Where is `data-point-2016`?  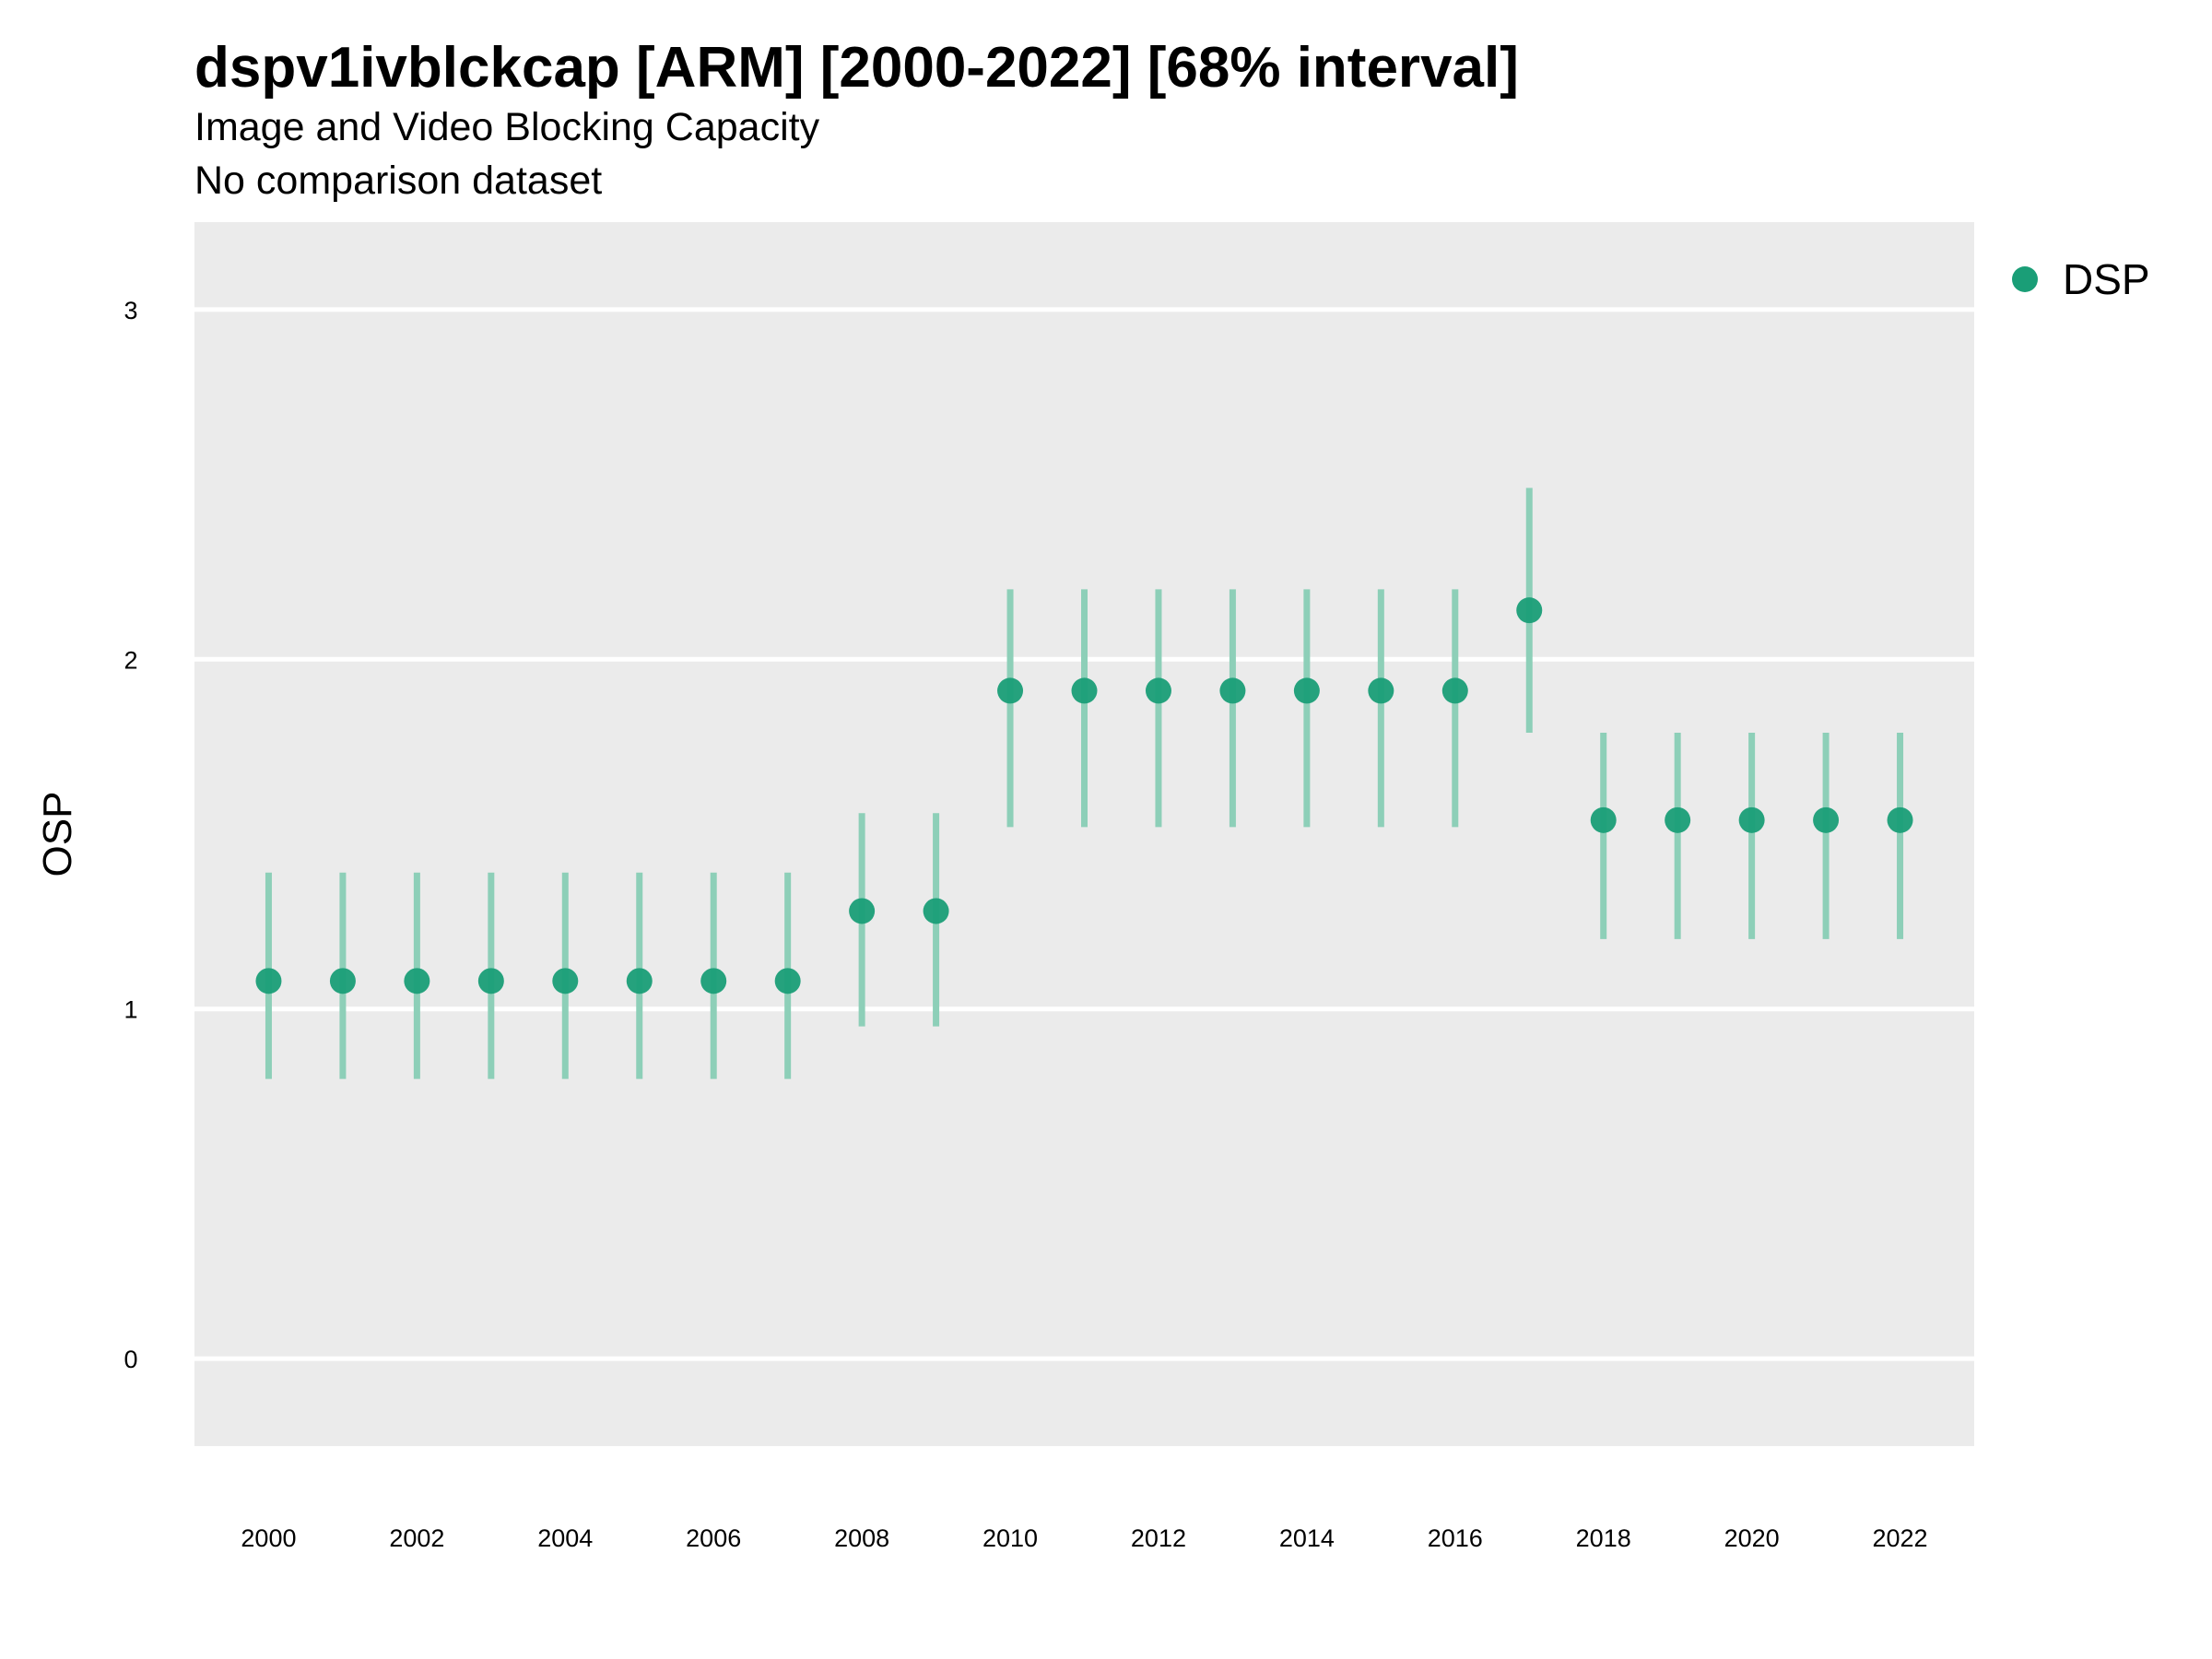 data-point-2016 is located at coordinates (1454, 690).